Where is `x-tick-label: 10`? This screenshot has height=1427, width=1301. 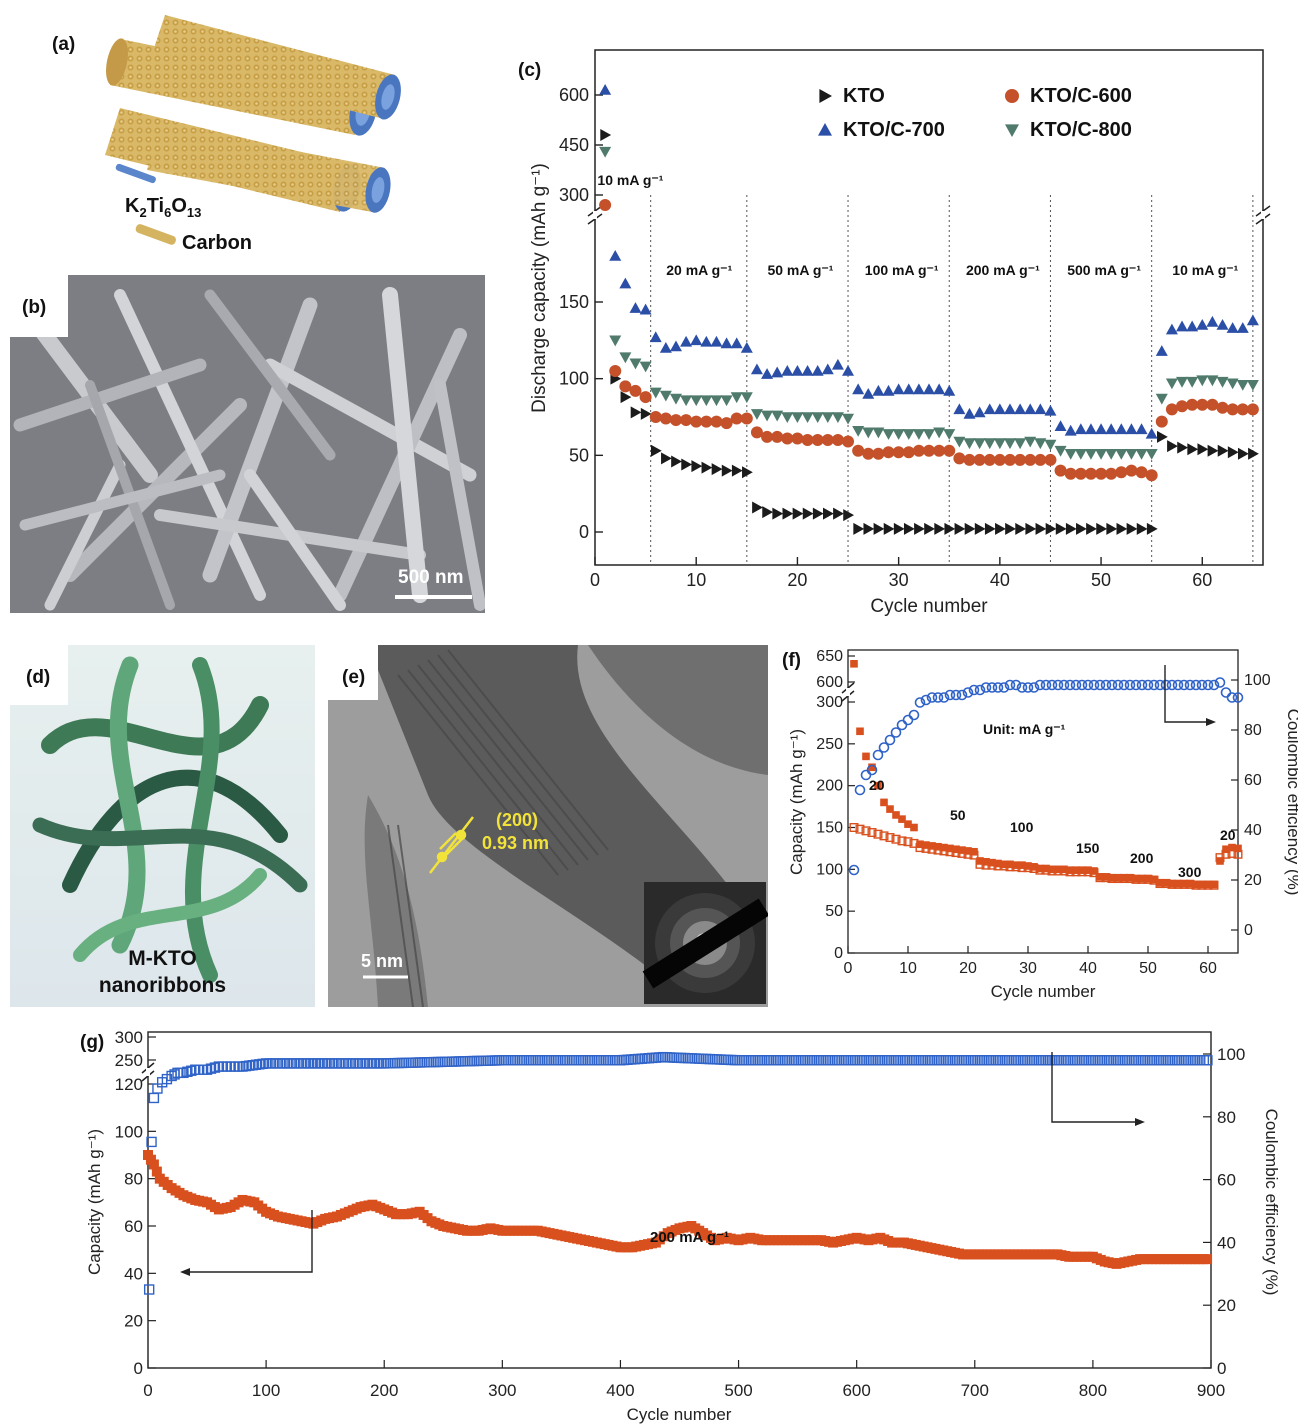 x-tick-label: 10 is located at coordinates (696, 580).